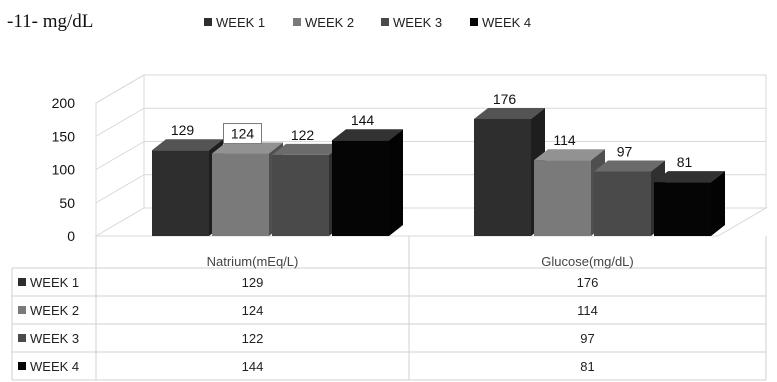 The width and height of the screenshot is (777, 382). I want to click on data-label: 129, so click(183, 130).